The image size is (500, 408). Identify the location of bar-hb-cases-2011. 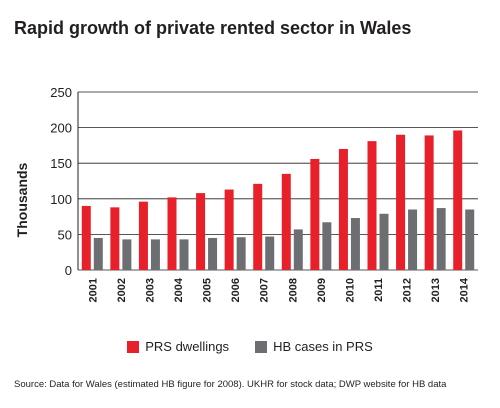
(384, 241).